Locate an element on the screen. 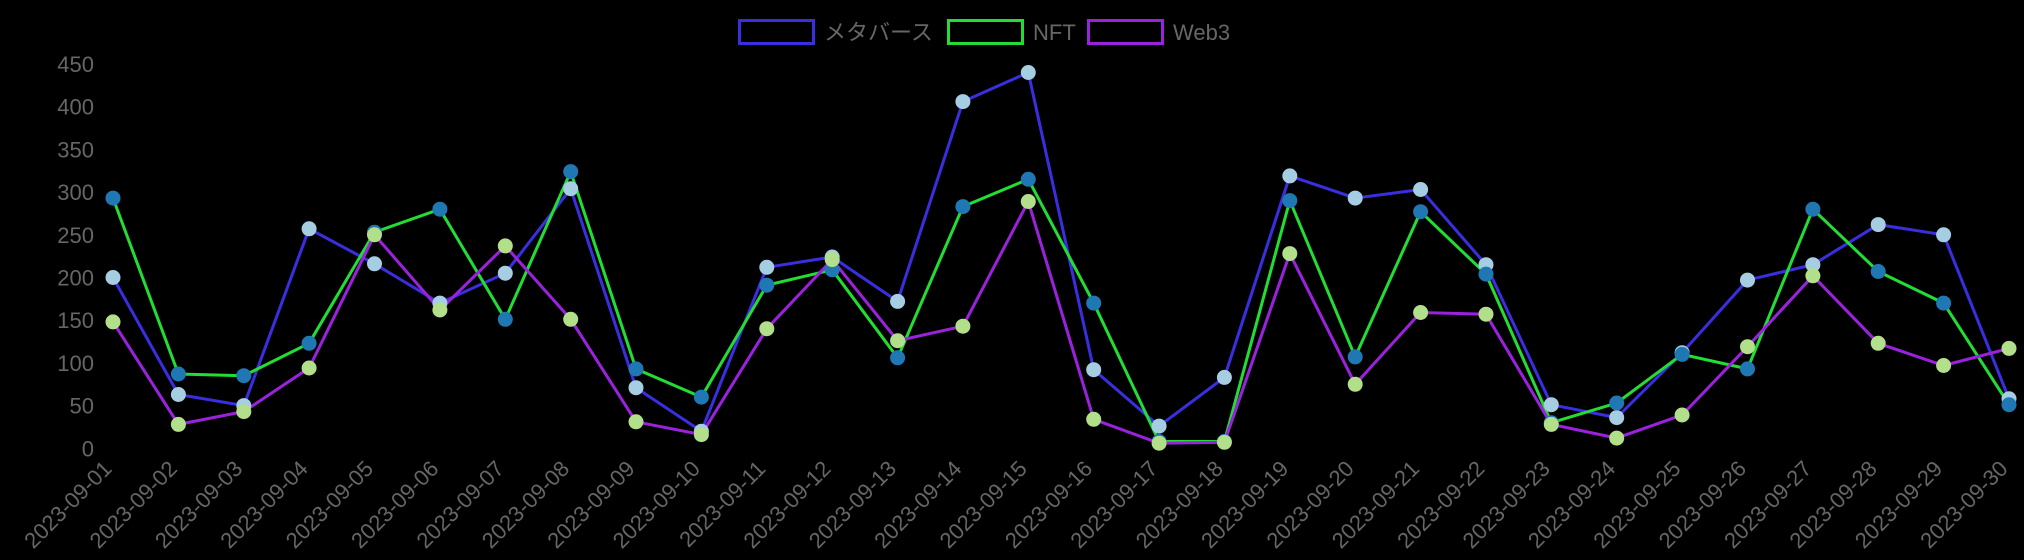 This screenshot has width=2024, height=560. legend-label: NFT is located at coordinates (1054, 32).